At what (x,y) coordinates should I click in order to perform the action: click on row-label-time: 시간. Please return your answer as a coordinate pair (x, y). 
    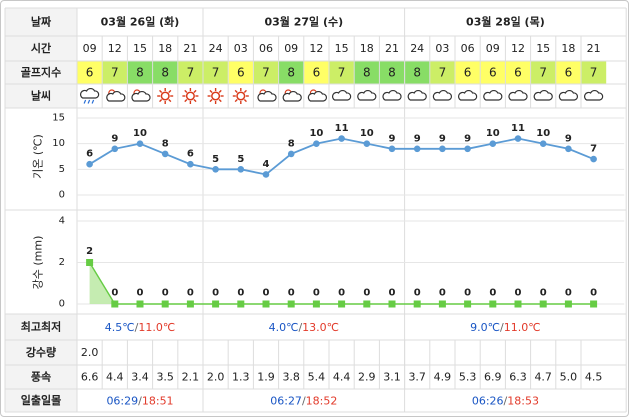
    Looking at the image, I should click on (41, 48).